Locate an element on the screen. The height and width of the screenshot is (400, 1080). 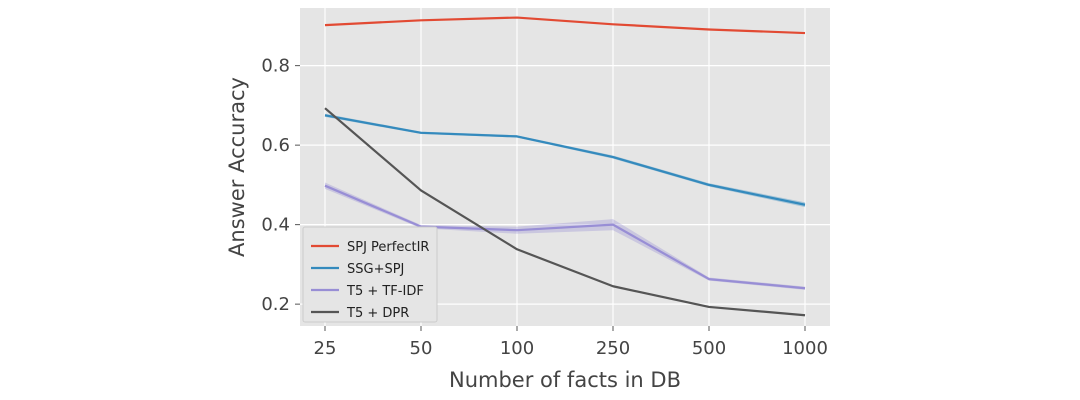
x-tick-label: 500 is located at coordinates (709, 348).